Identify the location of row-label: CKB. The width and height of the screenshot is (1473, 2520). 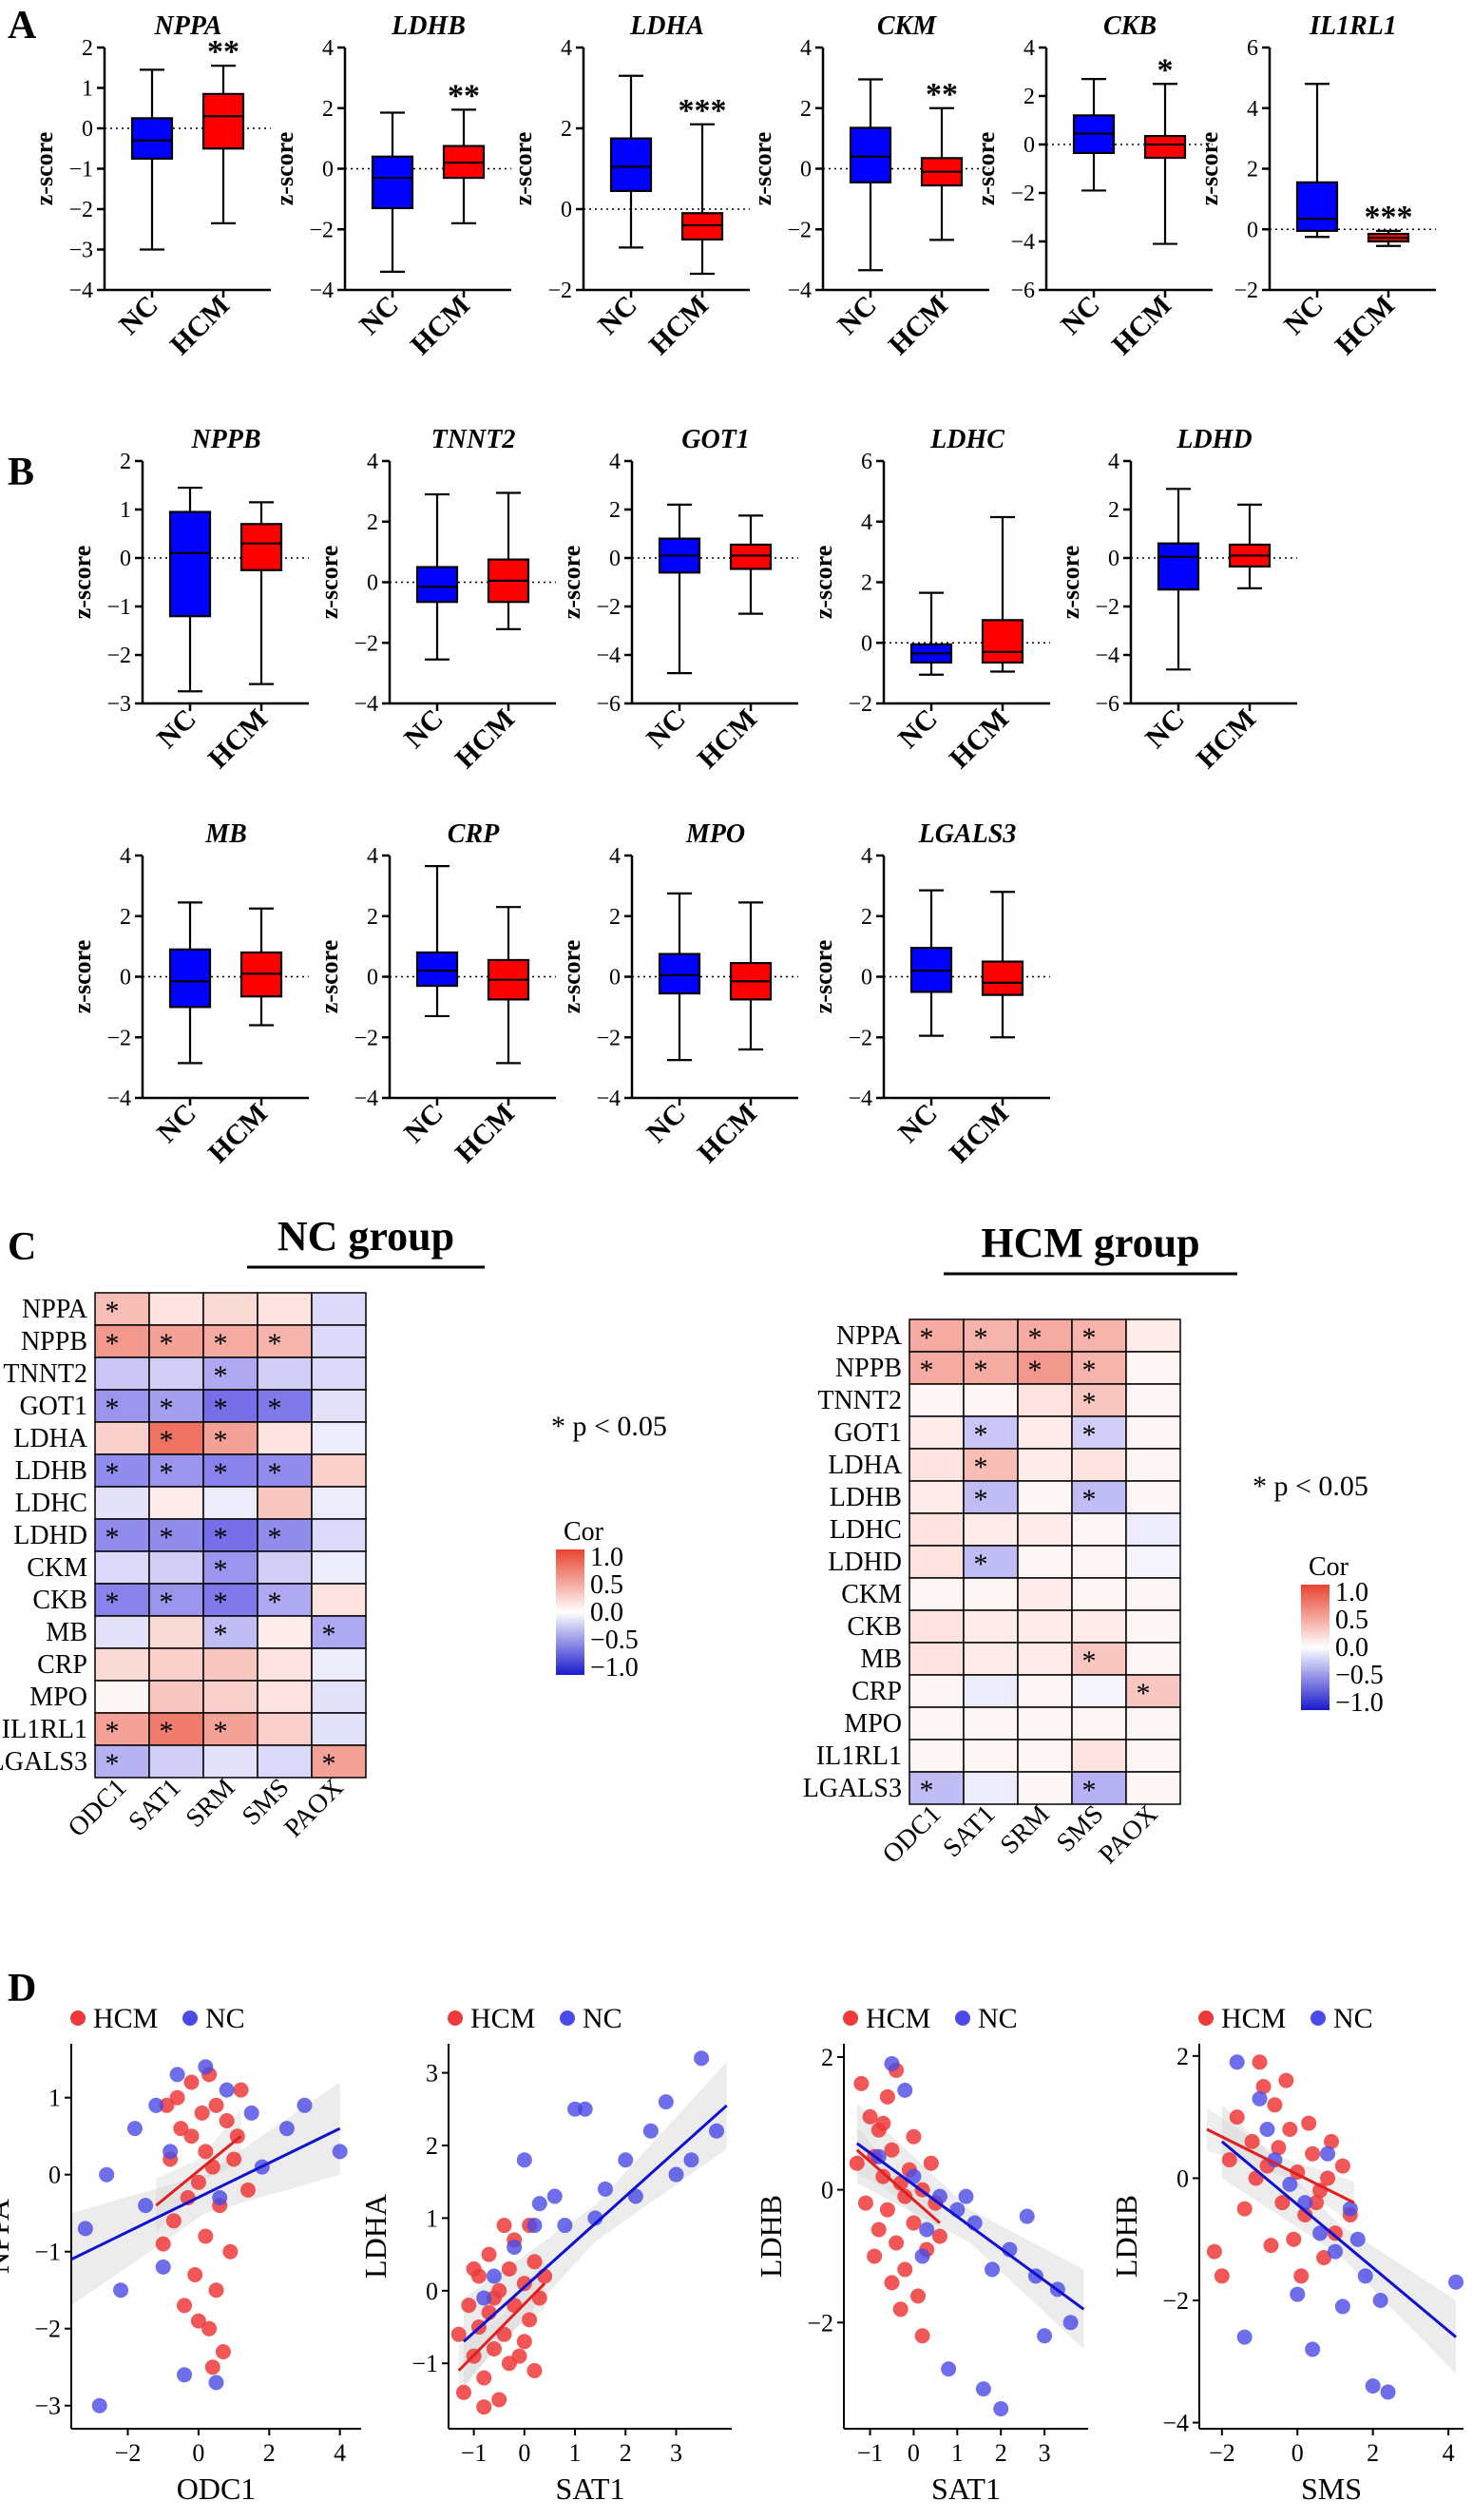
(874, 1627).